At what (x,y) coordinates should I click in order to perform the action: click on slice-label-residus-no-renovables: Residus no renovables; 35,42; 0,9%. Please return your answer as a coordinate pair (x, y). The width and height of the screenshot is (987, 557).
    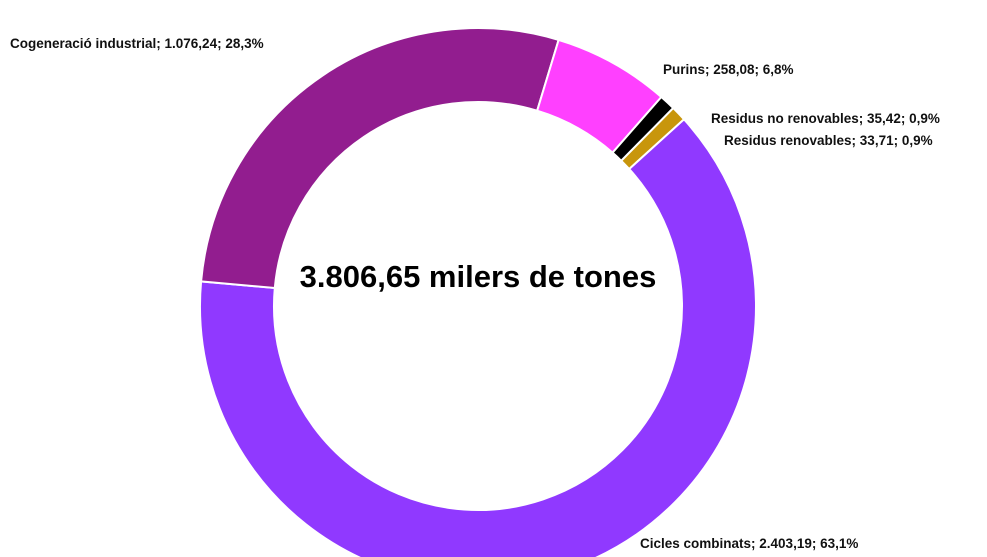
    Looking at the image, I should click on (825, 118).